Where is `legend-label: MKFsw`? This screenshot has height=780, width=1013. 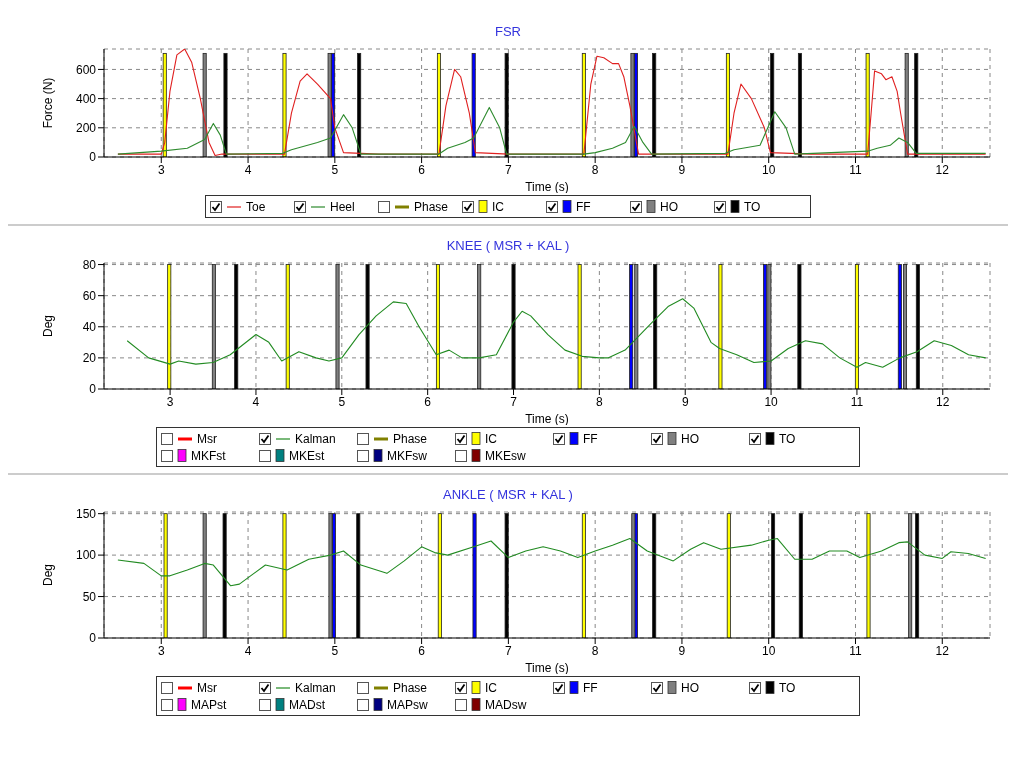
legend-label: MKFsw is located at coordinates (407, 455).